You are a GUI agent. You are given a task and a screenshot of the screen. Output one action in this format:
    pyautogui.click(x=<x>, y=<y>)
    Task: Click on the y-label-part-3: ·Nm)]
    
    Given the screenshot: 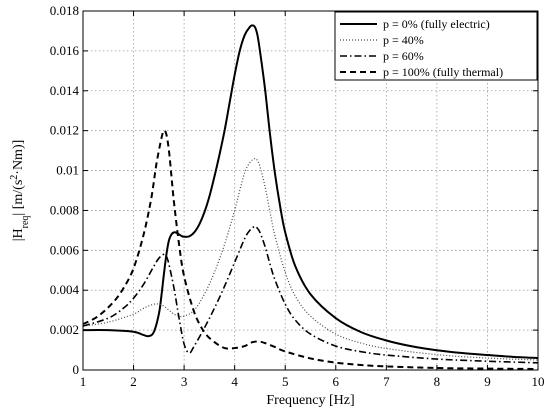 What is the action you would take?
    pyautogui.click(x=18, y=157)
    